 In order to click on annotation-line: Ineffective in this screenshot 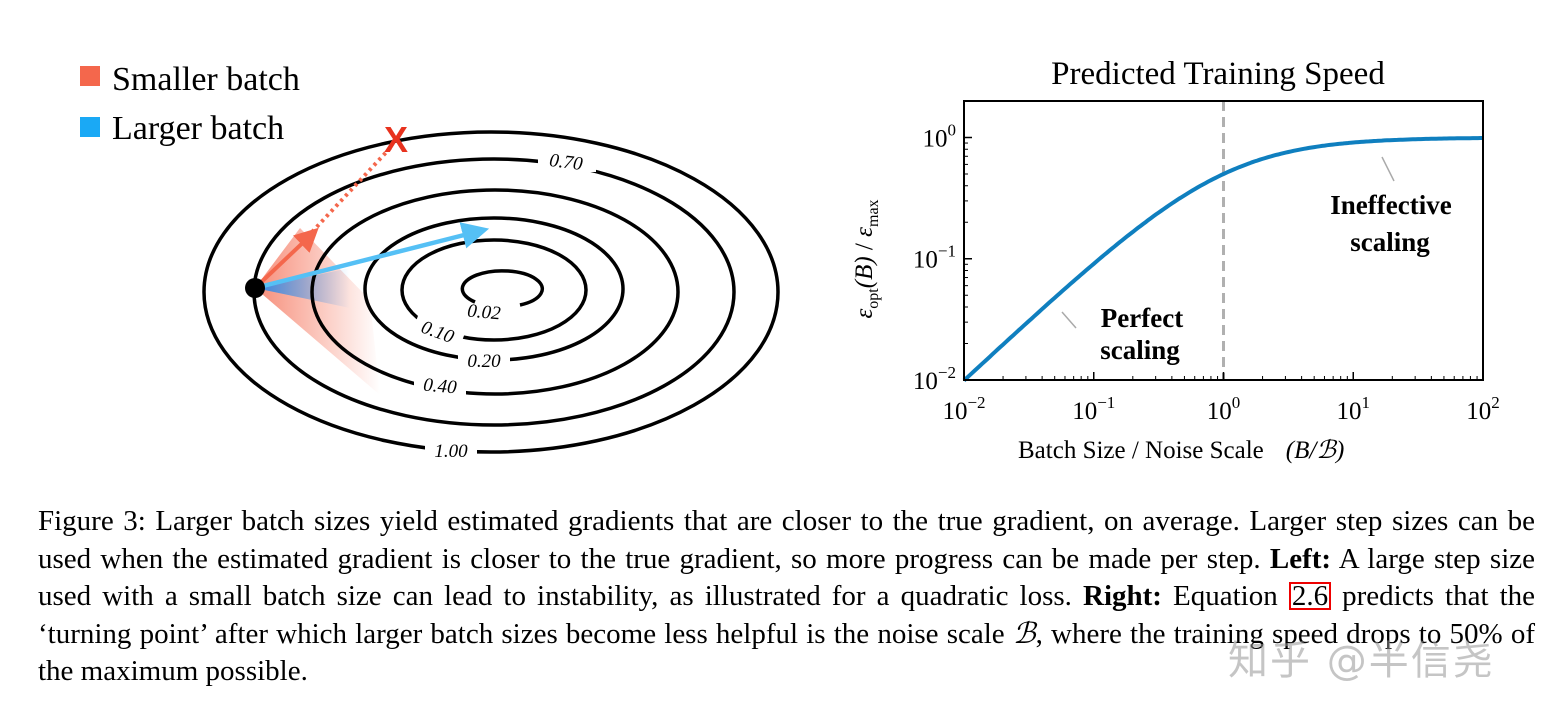, I will do `click(1390, 205)`.